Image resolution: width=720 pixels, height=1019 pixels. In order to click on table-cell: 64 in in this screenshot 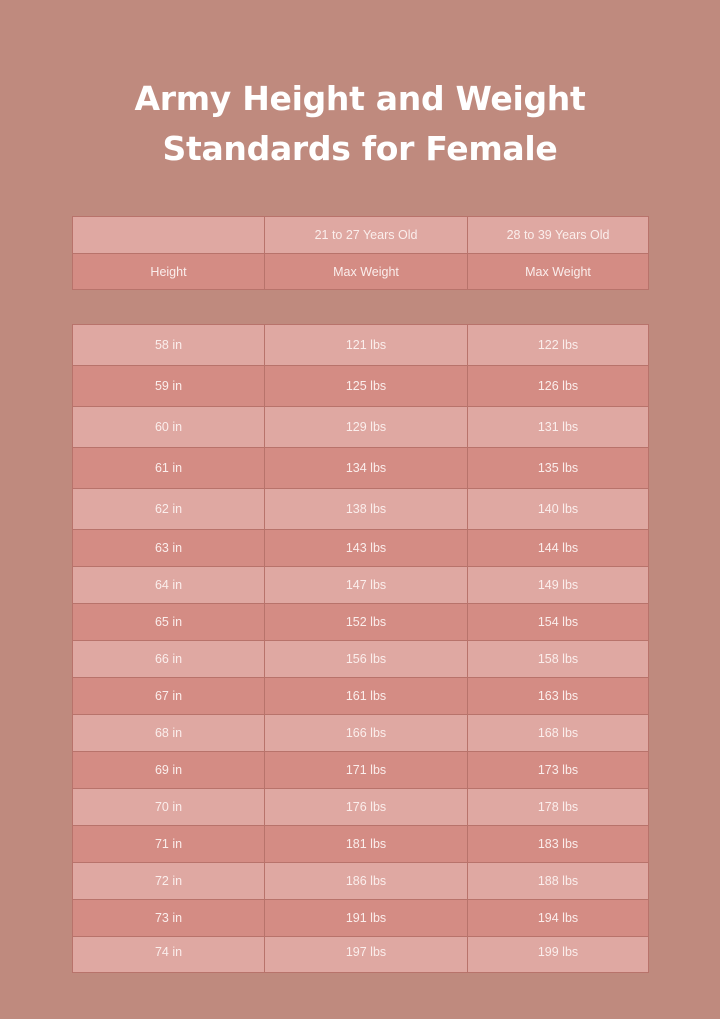, I will do `click(168, 585)`.